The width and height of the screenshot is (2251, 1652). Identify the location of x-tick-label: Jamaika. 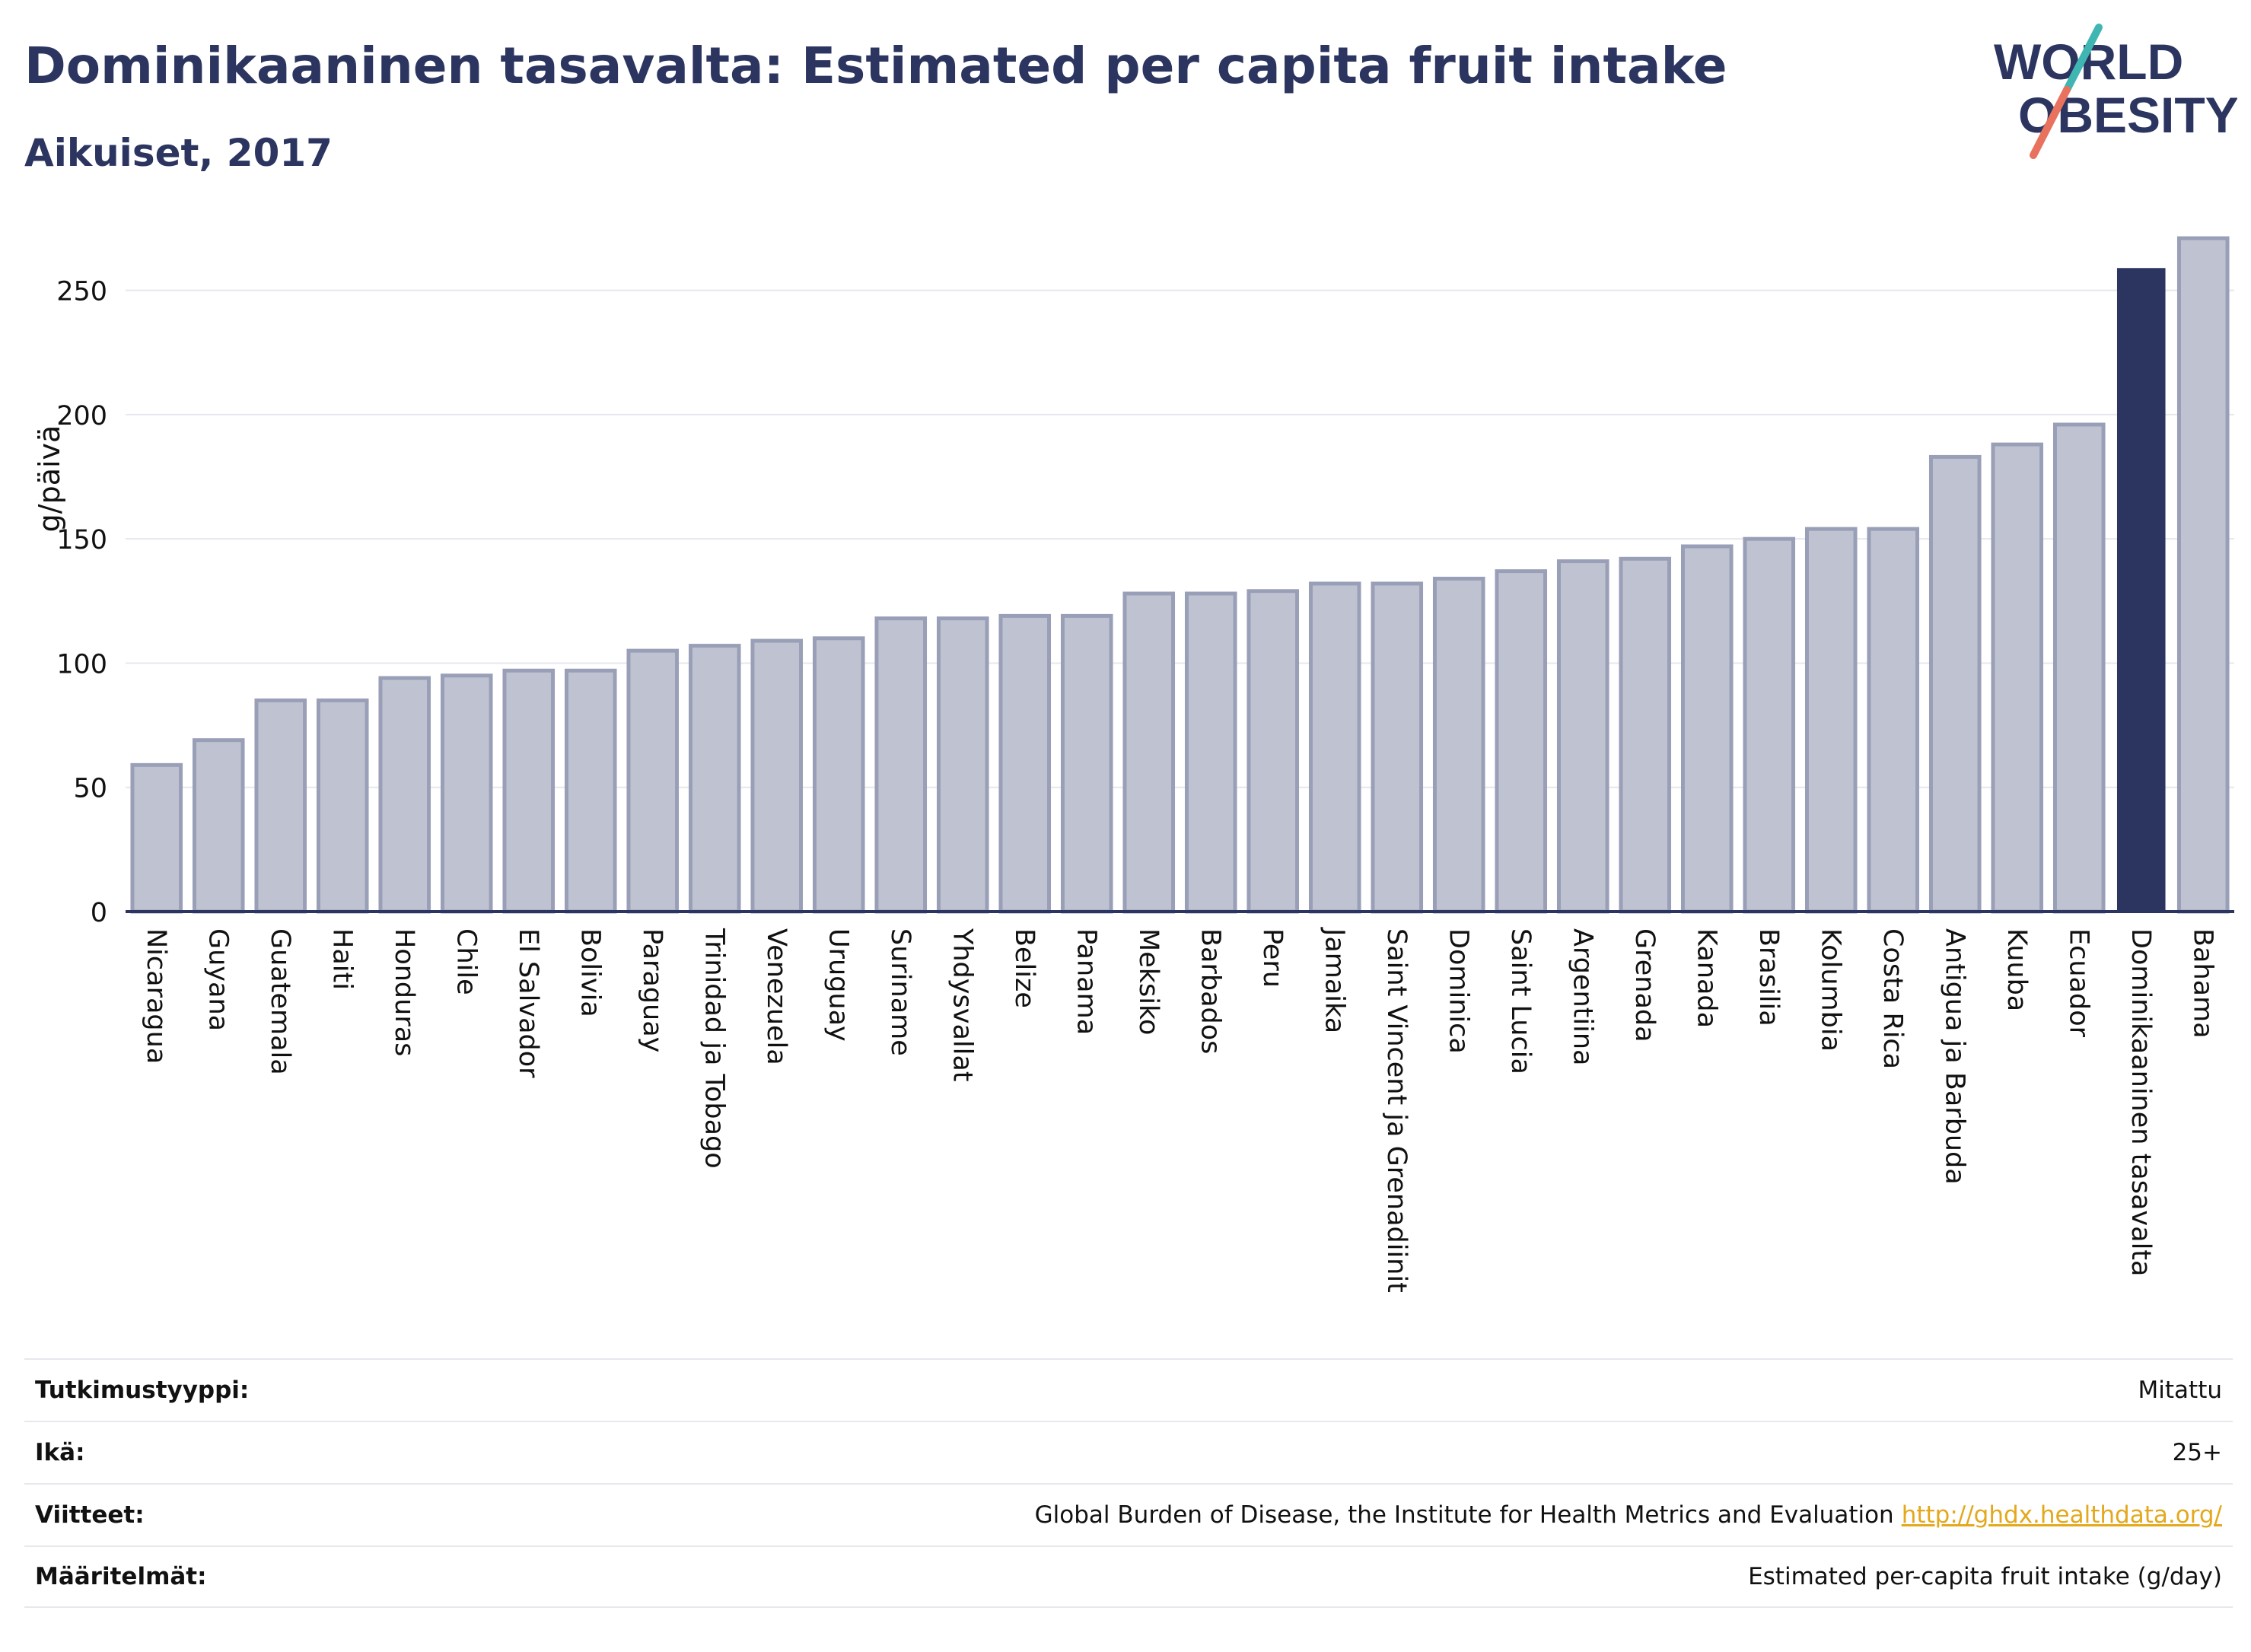
(1334, 980).